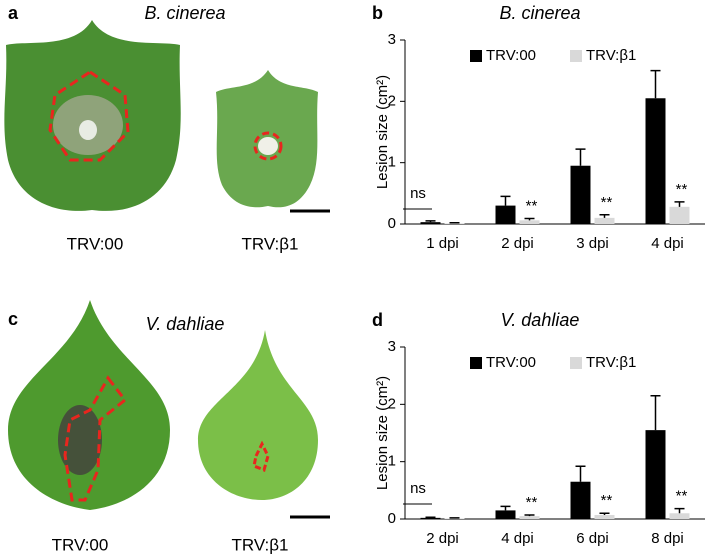  What do you see at coordinates (377, 320) in the screenshot?
I see `panel-letter: d` at bounding box center [377, 320].